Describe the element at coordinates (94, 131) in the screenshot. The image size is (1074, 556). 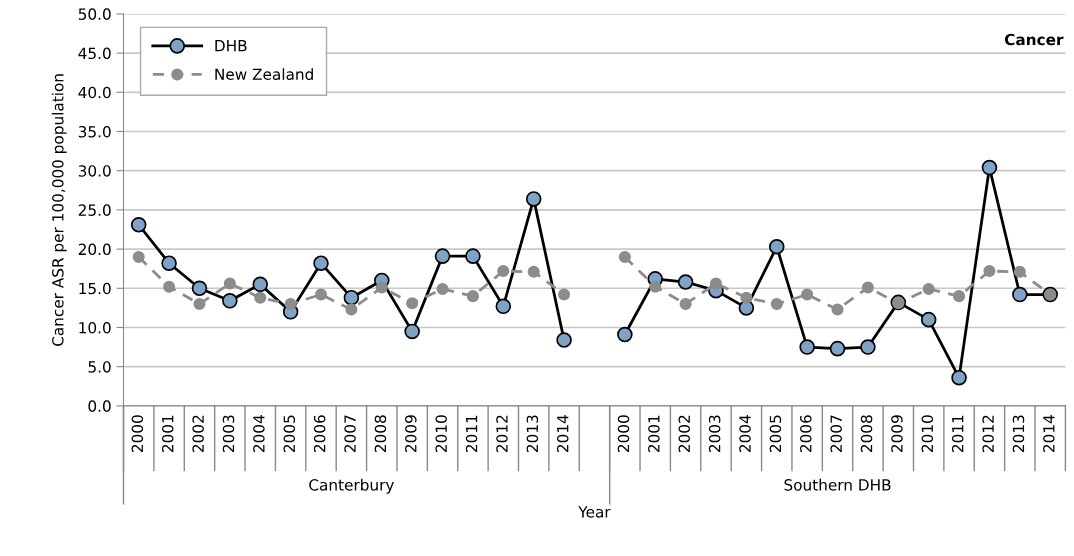
I see `y-tick-label: 35.0` at that location.